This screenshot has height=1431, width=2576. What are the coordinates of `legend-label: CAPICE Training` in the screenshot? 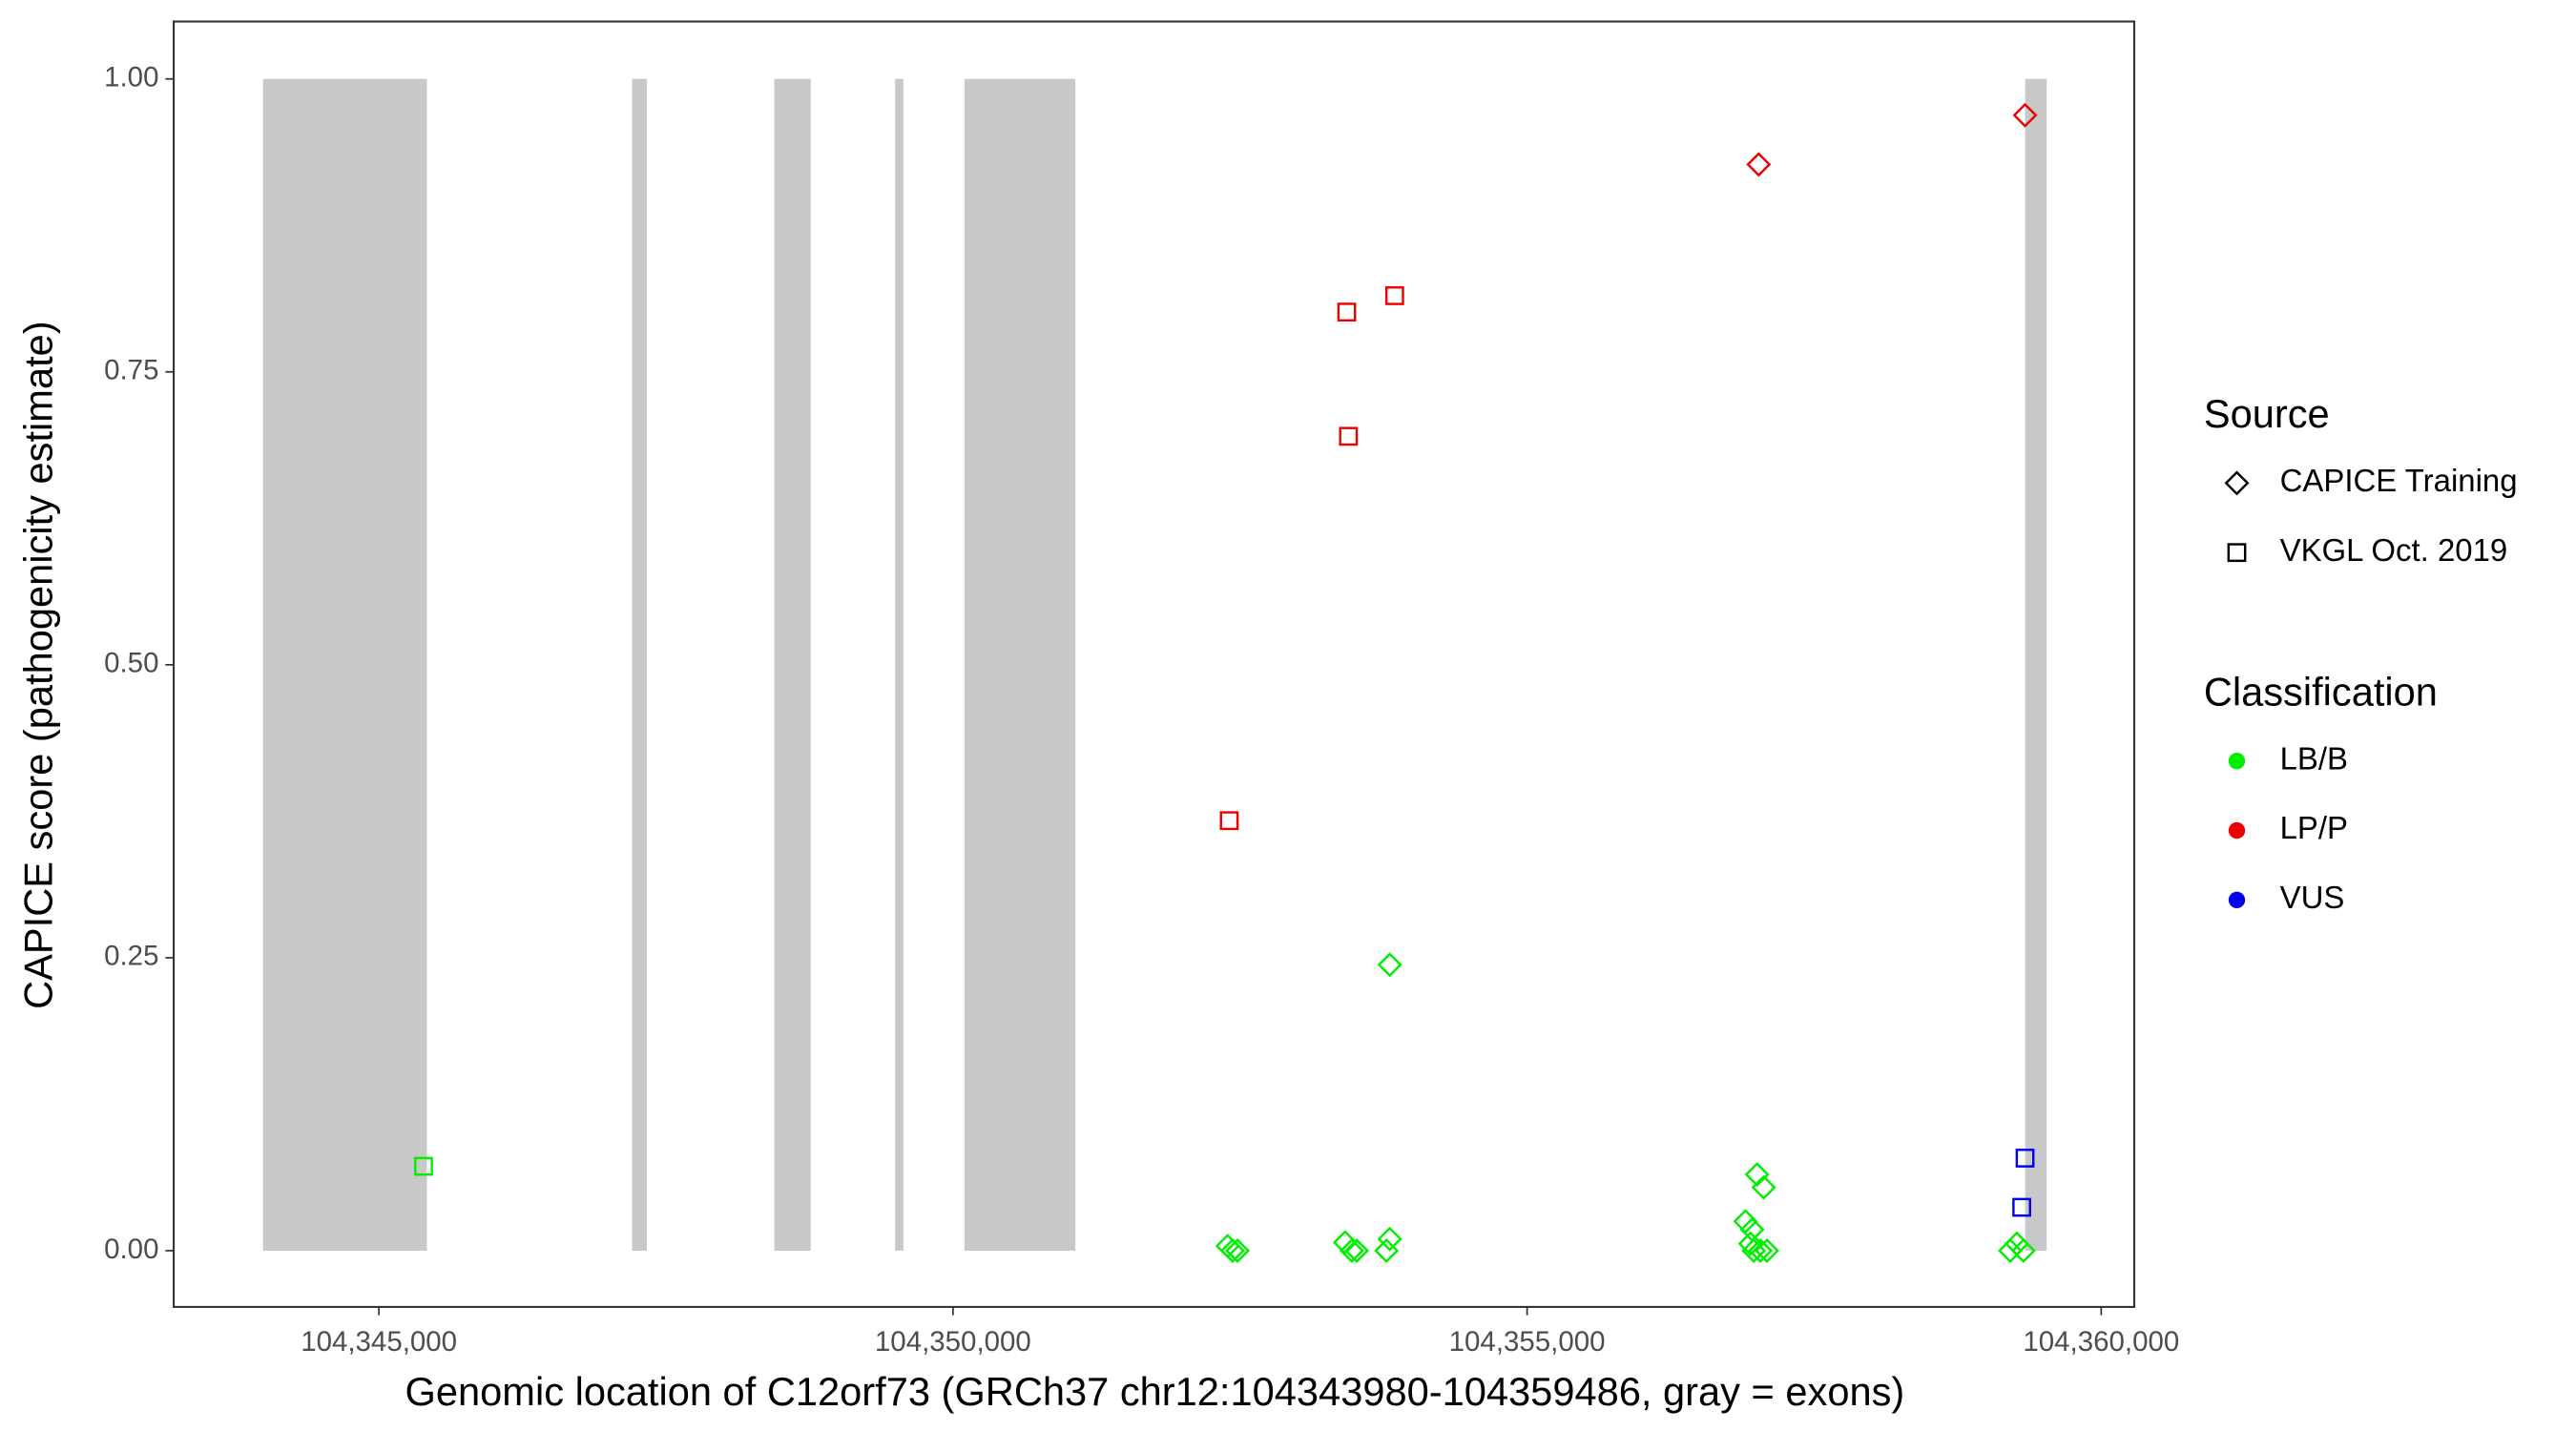 It's located at (2399, 480).